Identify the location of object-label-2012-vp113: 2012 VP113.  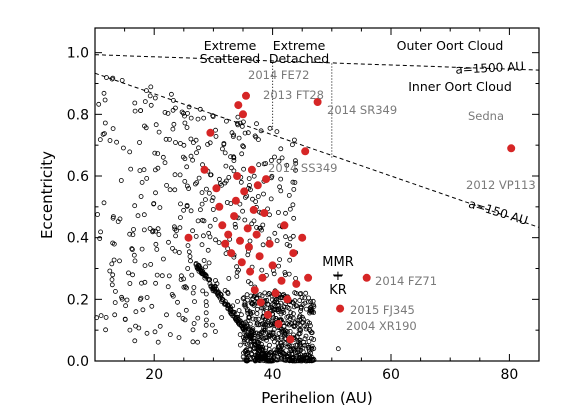
(501, 185).